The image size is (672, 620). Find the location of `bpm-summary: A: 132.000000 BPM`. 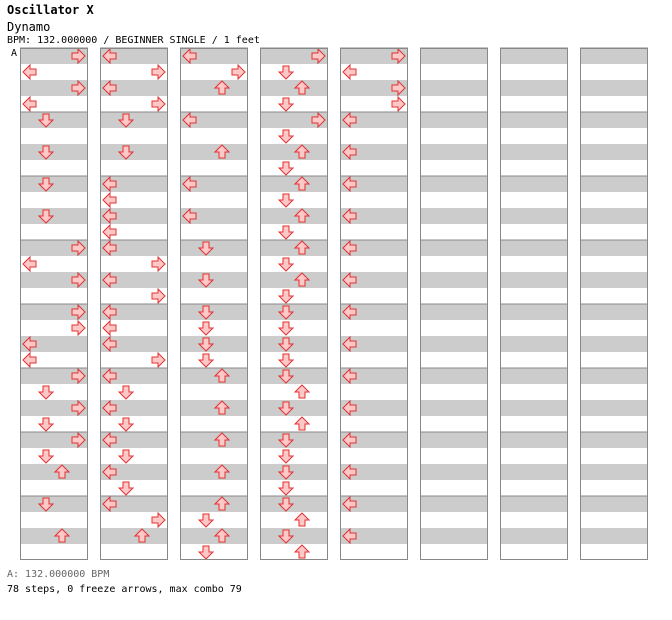

bpm-summary: A: 132.000000 BPM is located at coordinates (58, 574).